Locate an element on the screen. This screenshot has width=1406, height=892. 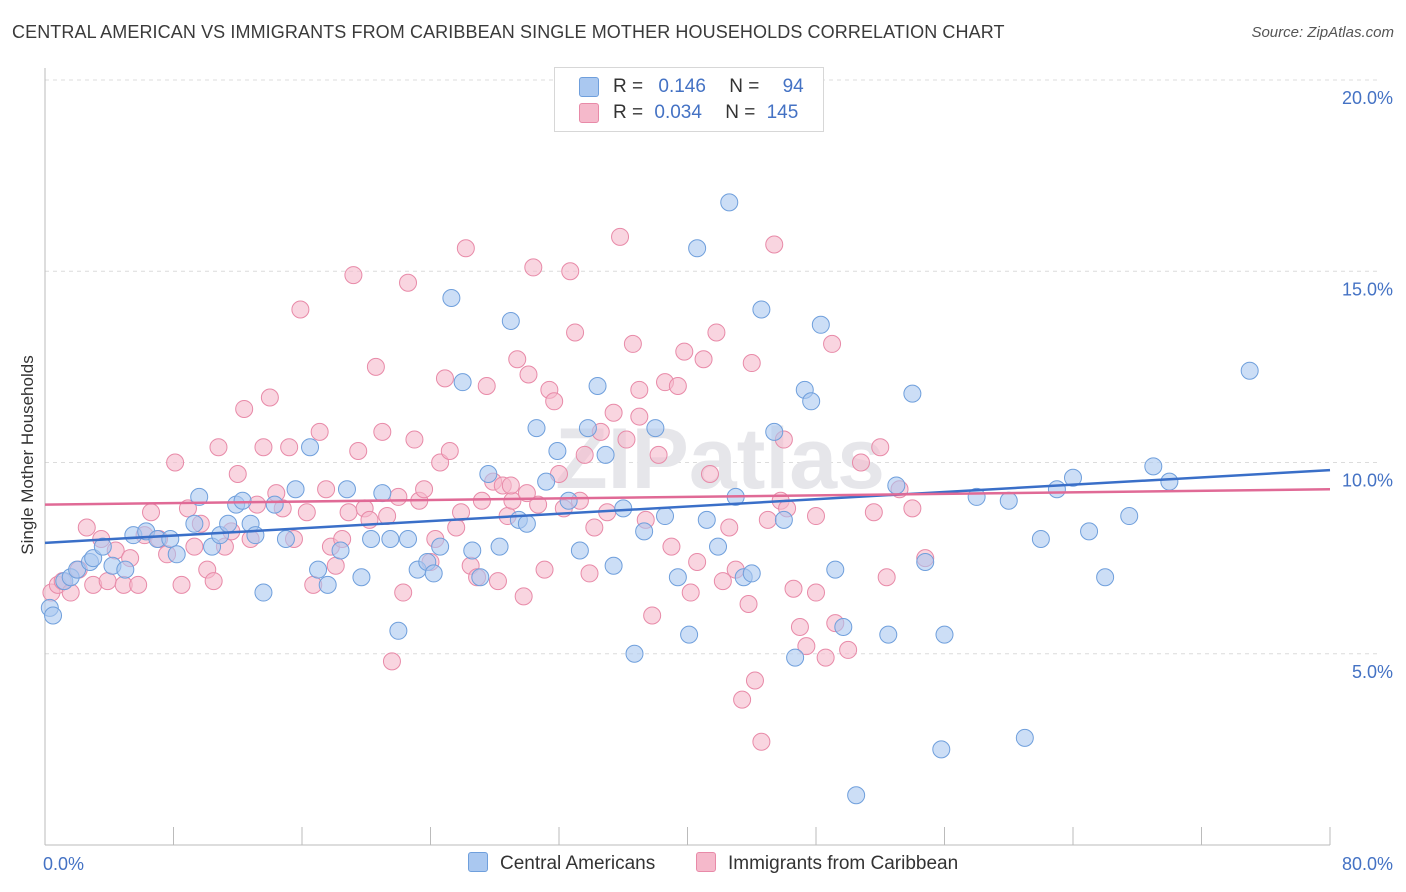
y-axis-label: Single Mother Households is located at coordinates (27, 455).